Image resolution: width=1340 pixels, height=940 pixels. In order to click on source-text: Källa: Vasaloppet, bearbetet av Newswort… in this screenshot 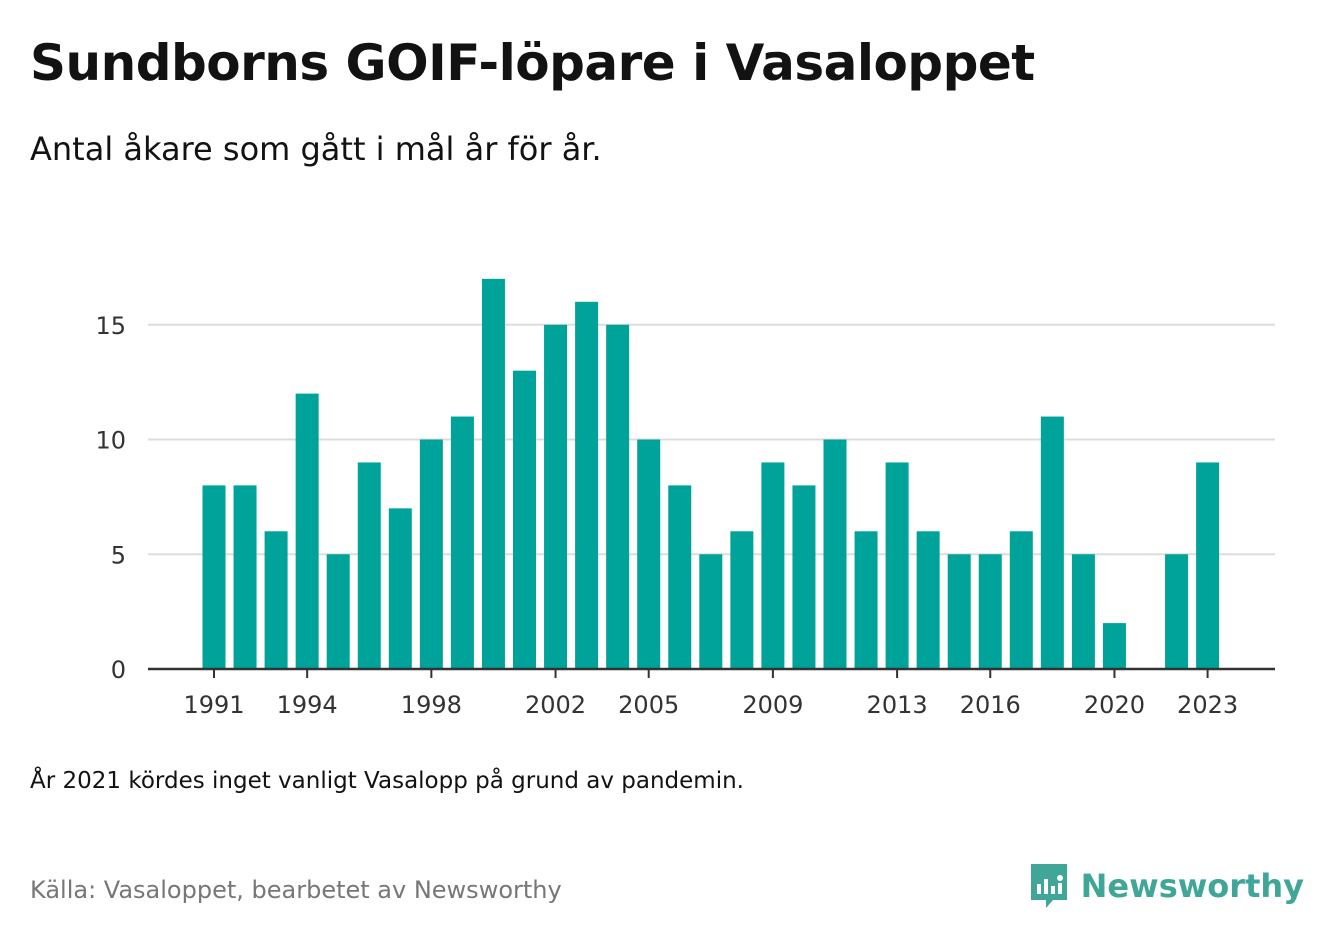, I will do `click(296, 890)`.